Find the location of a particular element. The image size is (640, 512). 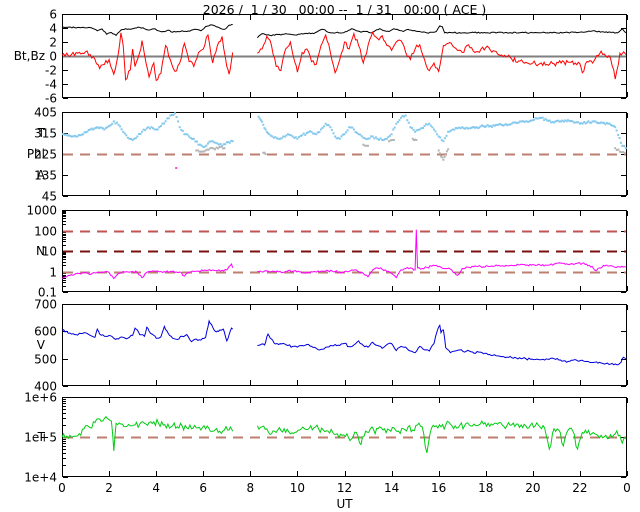

x-tick-label: 8 is located at coordinates (251, 488).